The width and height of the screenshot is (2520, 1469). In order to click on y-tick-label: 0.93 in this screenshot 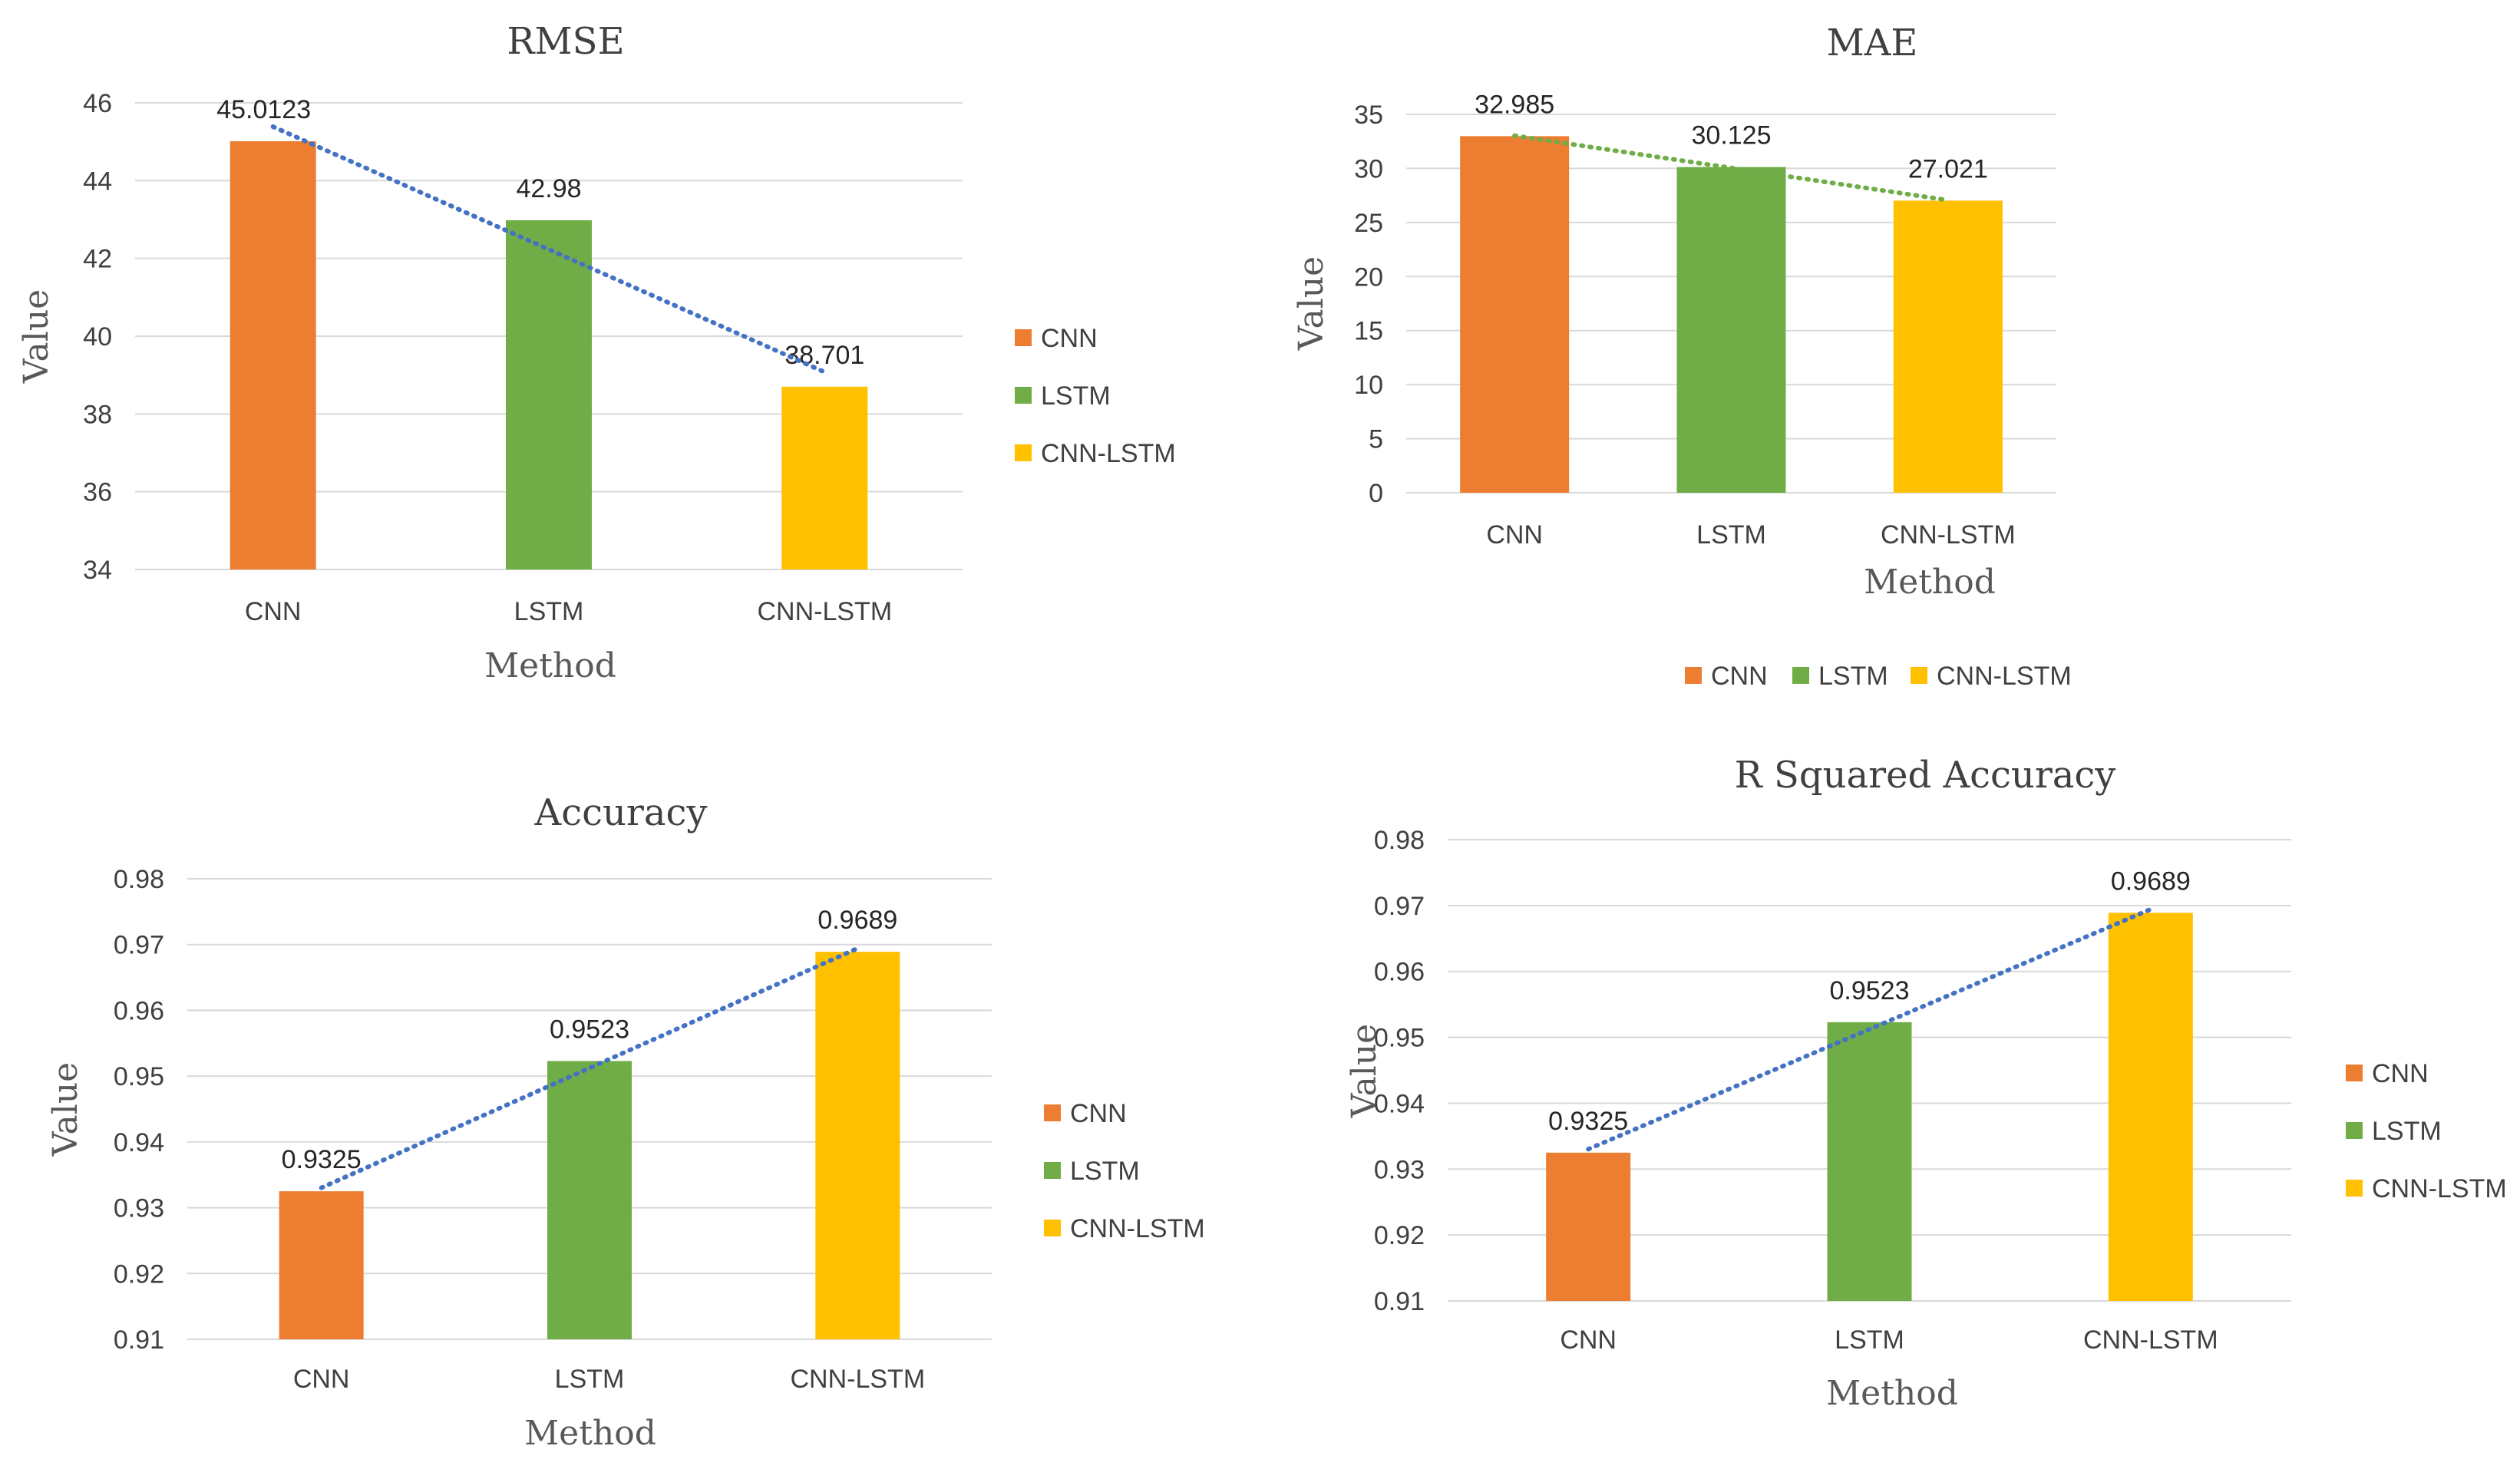, I will do `click(1399, 1169)`.